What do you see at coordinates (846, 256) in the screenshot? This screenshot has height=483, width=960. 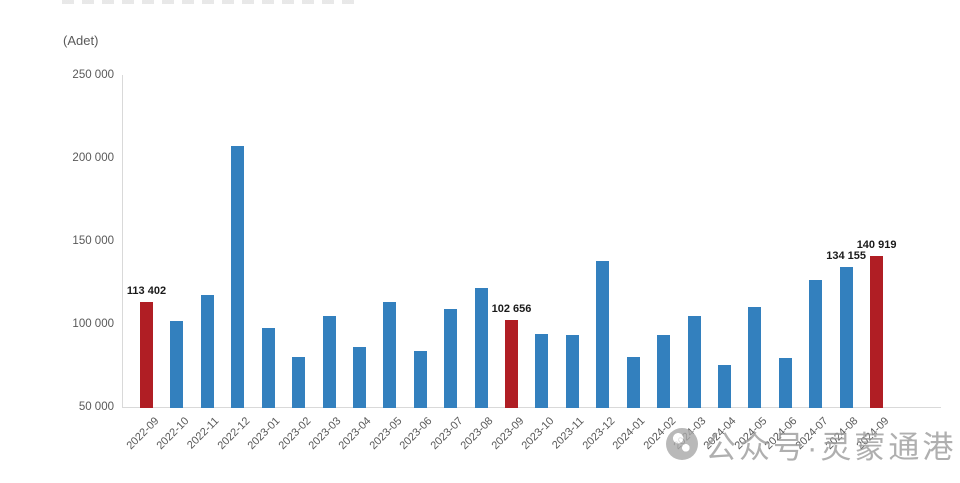 I see `bar-value-label: 134 155` at bounding box center [846, 256].